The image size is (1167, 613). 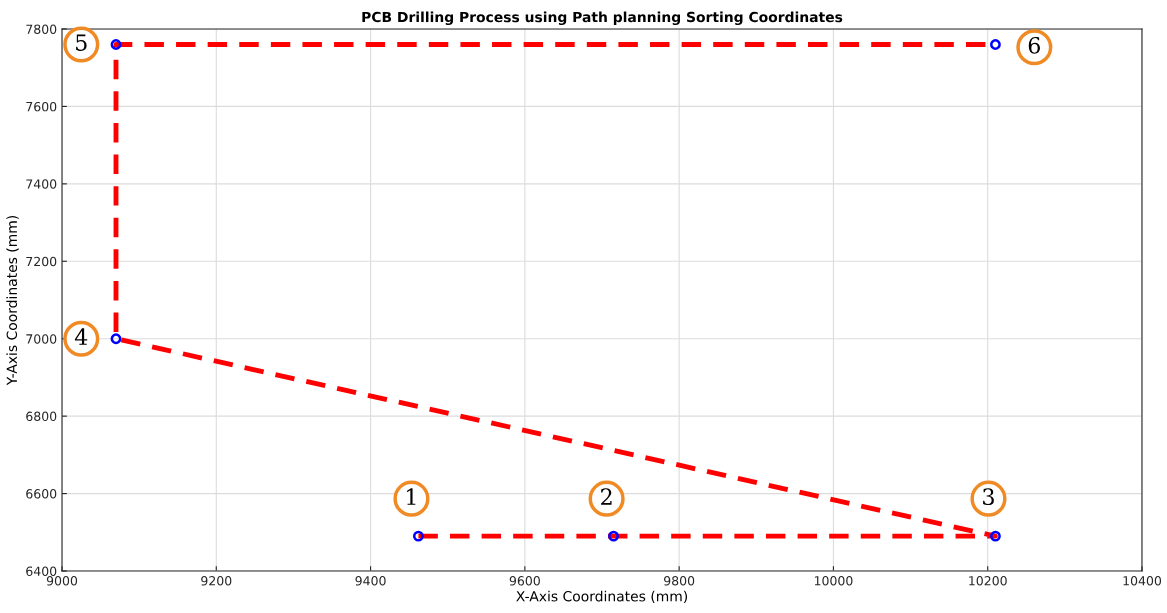 I want to click on x-tick-label: 10200, so click(x=988, y=581).